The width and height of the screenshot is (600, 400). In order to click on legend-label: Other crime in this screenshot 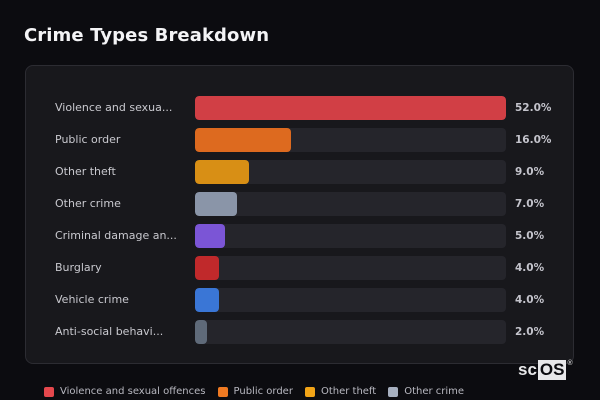, I will do `click(434, 391)`.